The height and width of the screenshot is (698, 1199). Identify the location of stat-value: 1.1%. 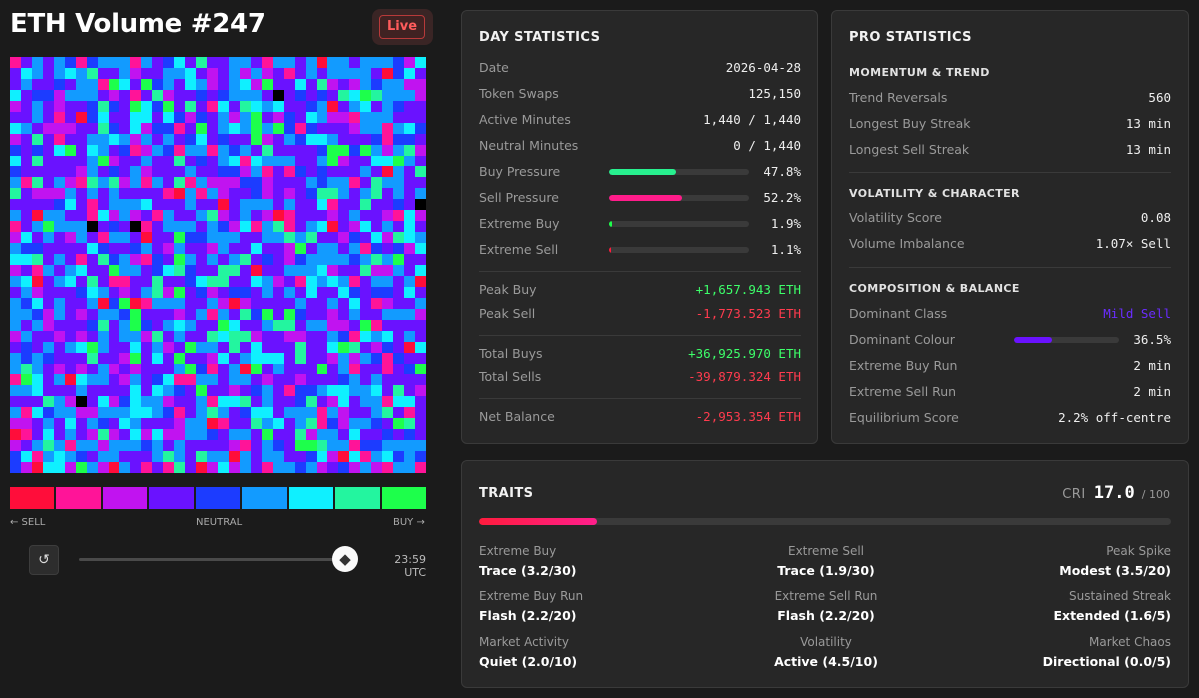
(785, 249).